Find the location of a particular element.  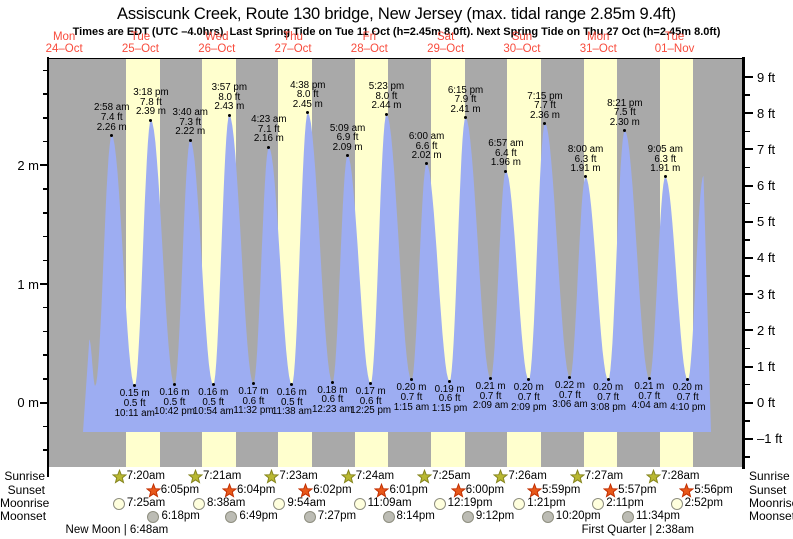

sunrise-time: 7:21am is located at coordinates (222, 476).